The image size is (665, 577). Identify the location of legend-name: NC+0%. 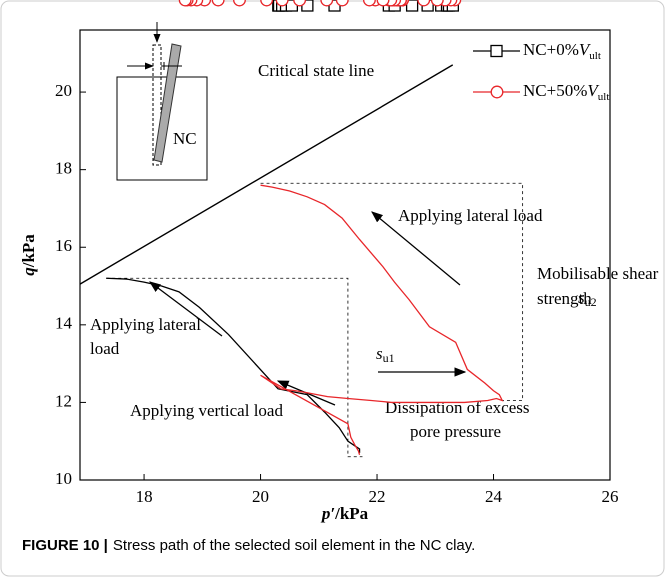
(551, 49).